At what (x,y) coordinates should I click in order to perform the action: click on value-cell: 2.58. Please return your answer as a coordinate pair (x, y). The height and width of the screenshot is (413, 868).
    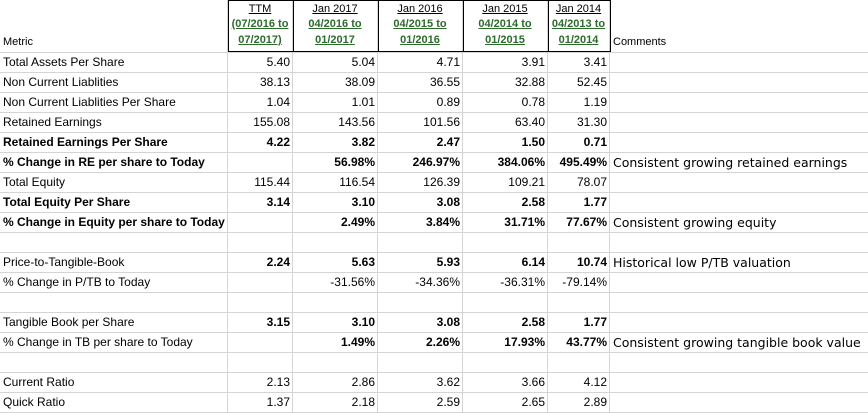
    Looking at the image, I should click on (505, 322).